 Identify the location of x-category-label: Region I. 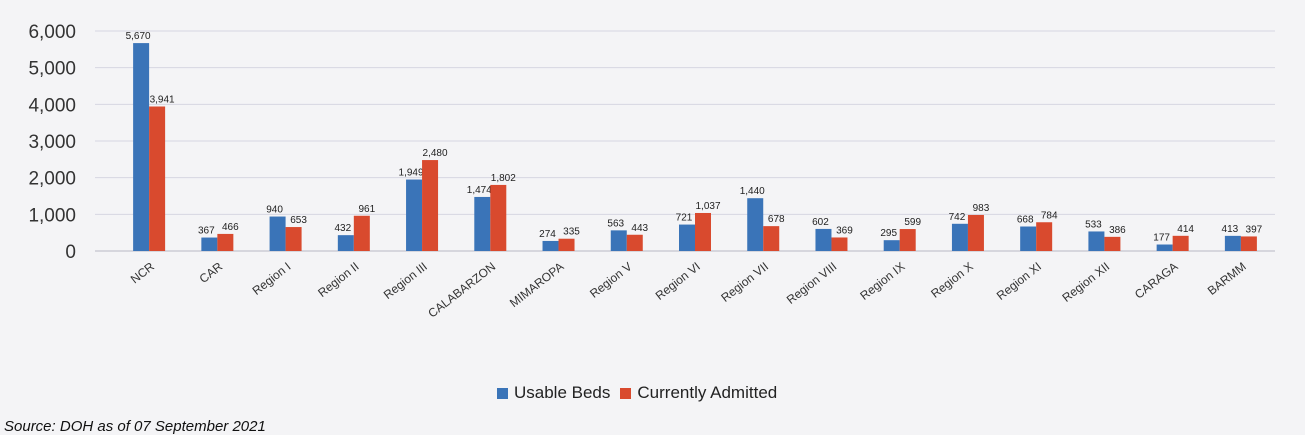
(272, 278).